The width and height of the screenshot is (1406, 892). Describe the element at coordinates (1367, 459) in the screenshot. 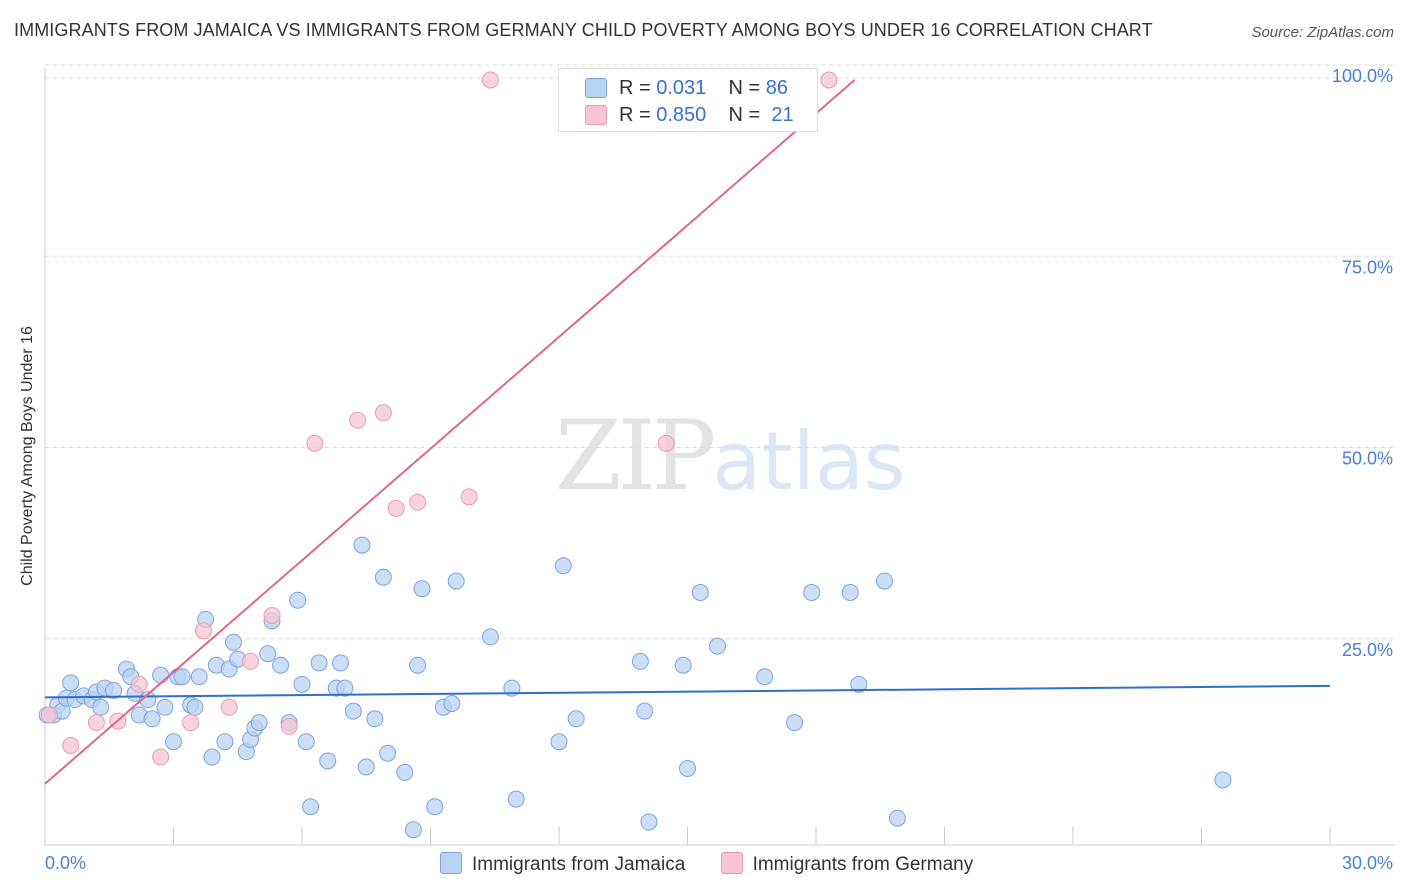

I see `y-tick-label: 50.0%` at that location.